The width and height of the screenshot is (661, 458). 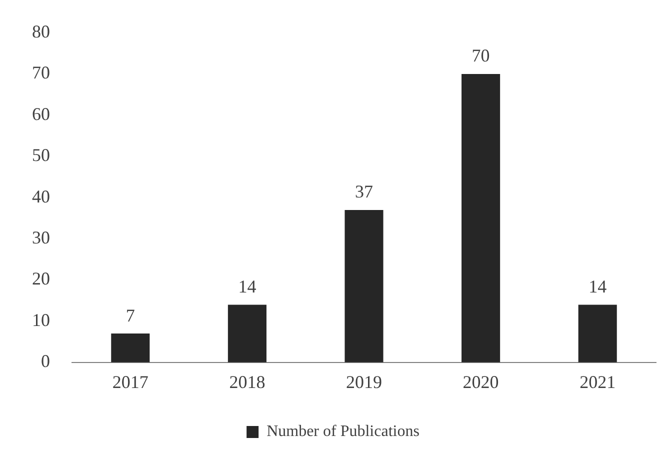 What do you see at coordinates (41, 32) in the screenshot?
I see `y-tick-label: 80` at bounding box center [41, 32].